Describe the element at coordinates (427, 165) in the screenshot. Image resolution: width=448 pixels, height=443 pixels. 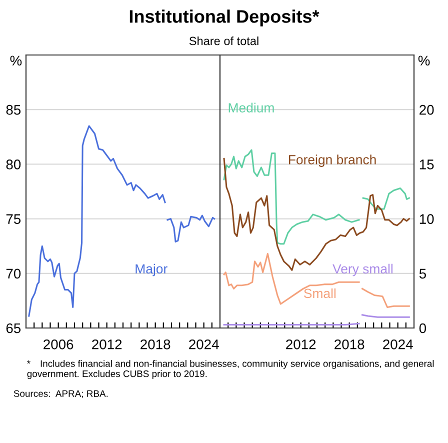
I see `y-tick-label: 15` at that location.